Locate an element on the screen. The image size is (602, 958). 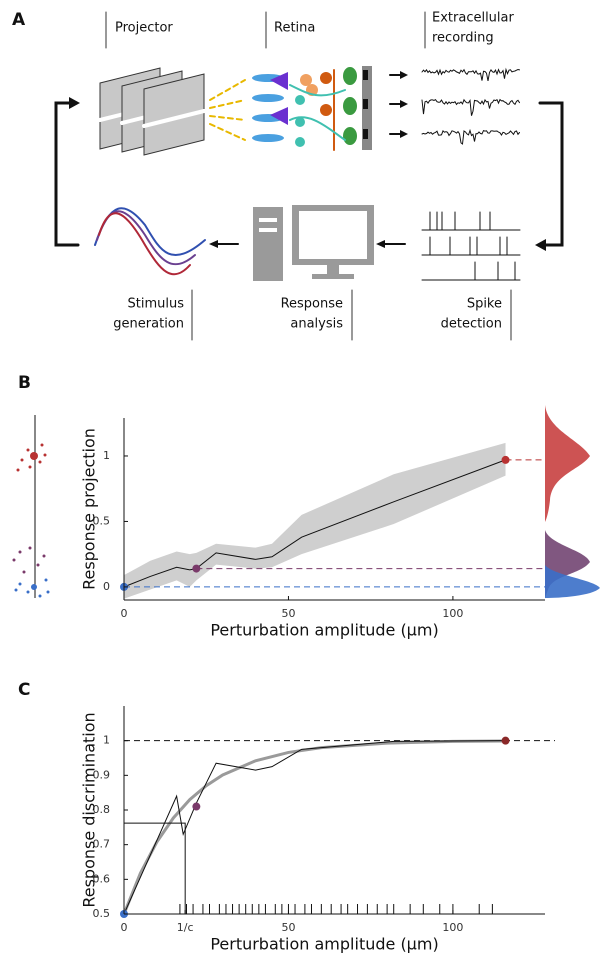
recording-traces is located at coordinates (470, 106).